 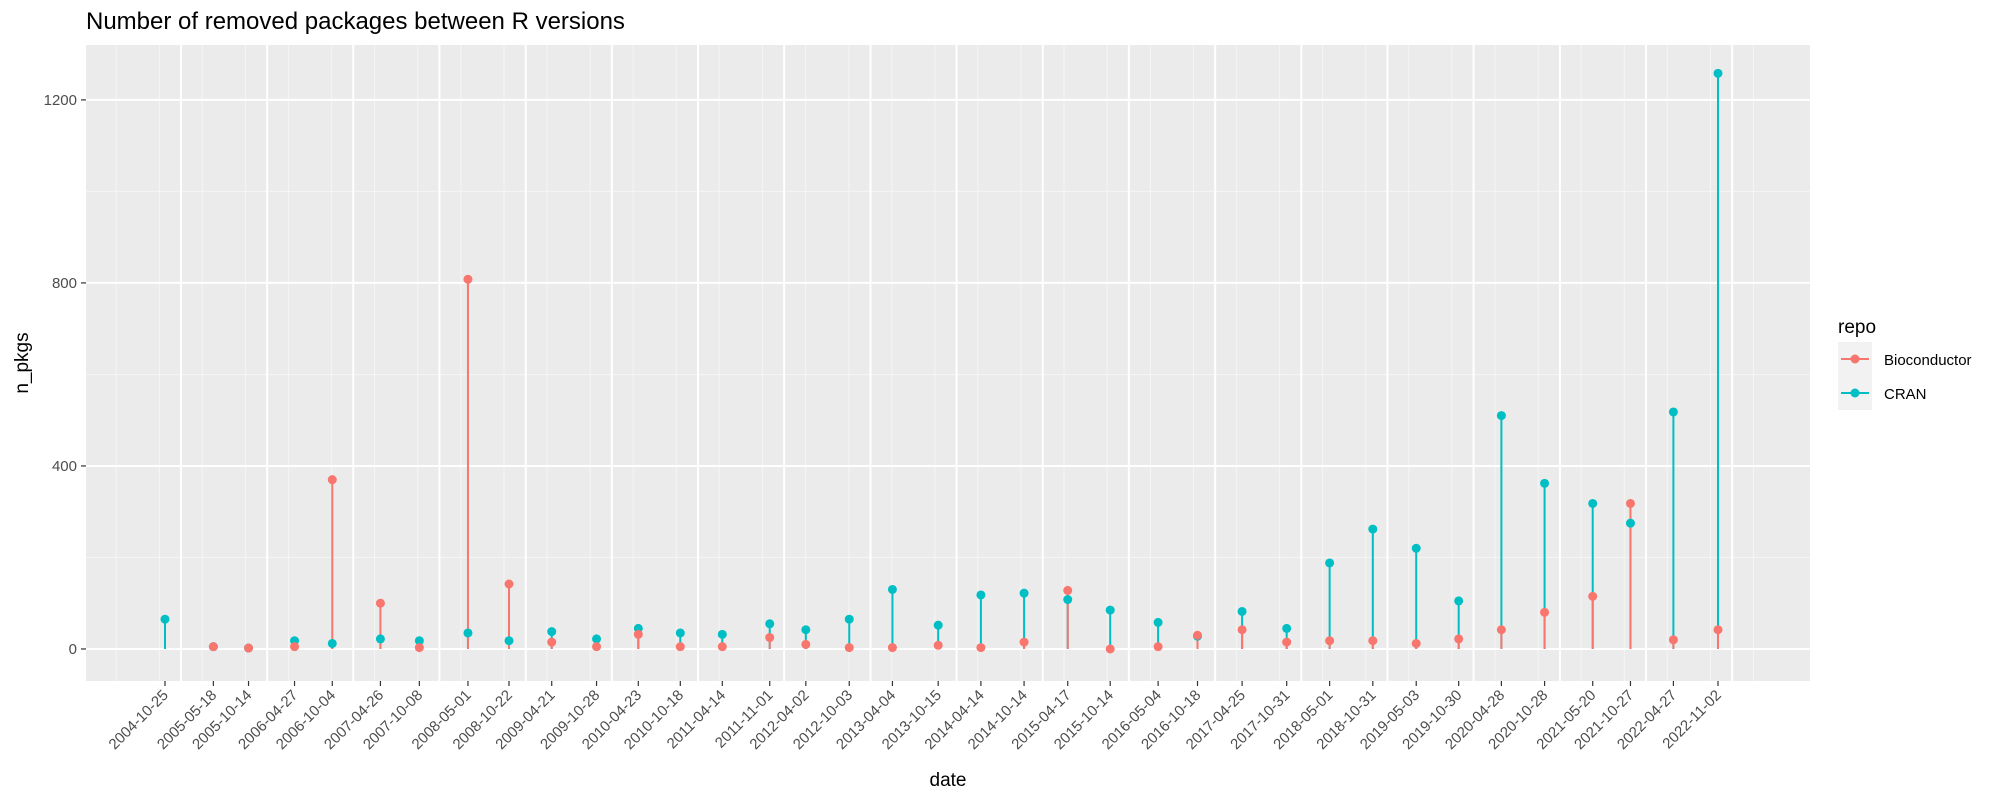 What do you see at coordinates (1905, 394) in the screenshot?
I see `legend-label: CRAN` at bounding box center [1905, 394].